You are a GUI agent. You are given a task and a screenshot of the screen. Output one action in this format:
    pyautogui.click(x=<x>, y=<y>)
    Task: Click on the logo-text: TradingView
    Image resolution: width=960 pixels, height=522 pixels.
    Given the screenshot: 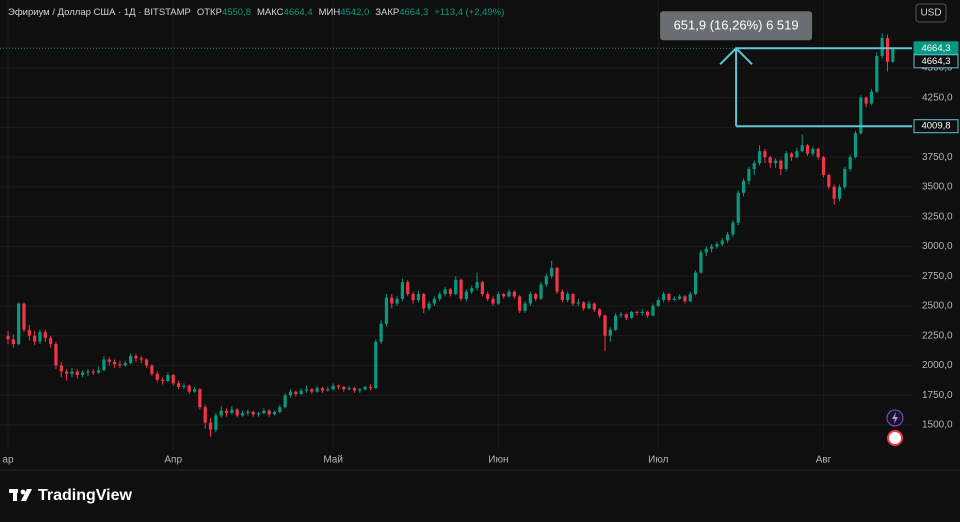 What is the action you would take?
    pyautogui.click(x=85, y=495)
    